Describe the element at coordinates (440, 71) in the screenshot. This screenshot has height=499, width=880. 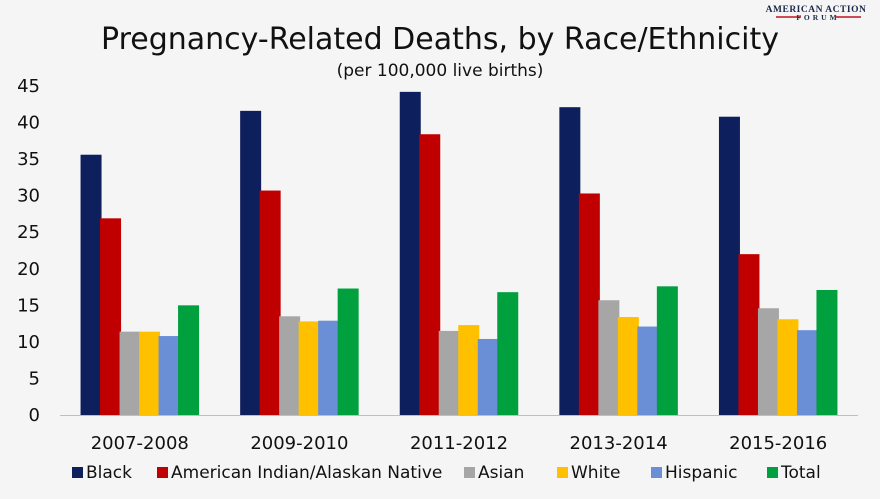
I see `chart-subtitle: (per 100,000 live births)` at that location.